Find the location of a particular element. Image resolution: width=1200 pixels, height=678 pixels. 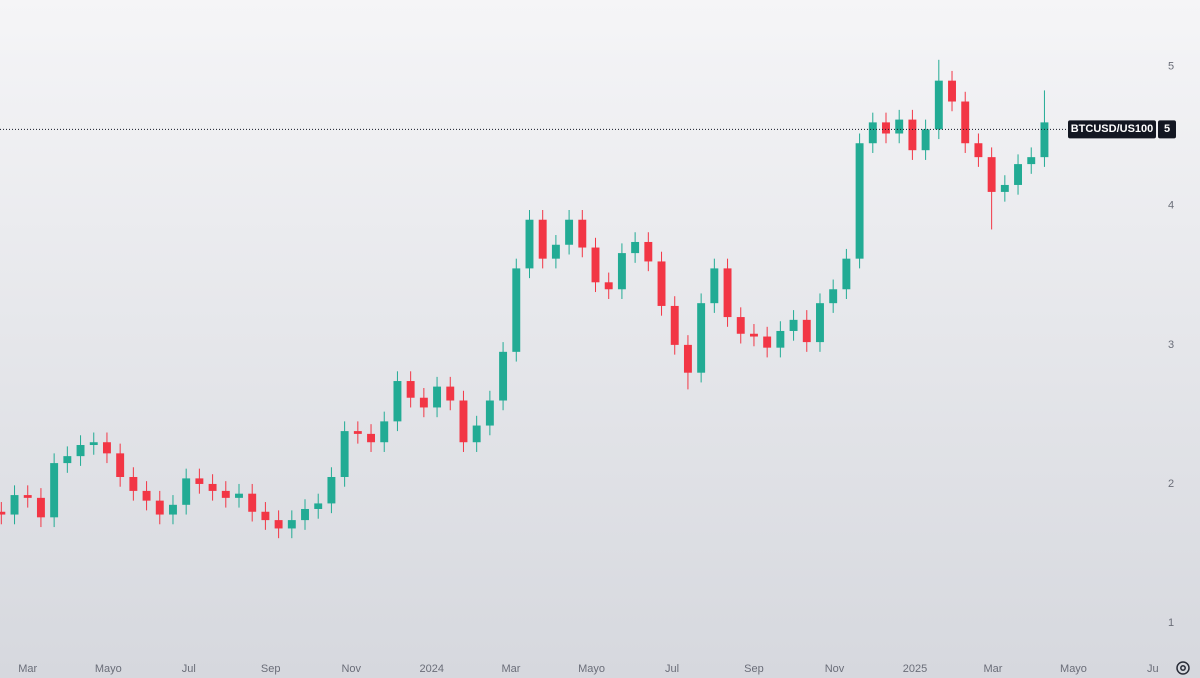

y-tick-label: 4 is located at coordinates (1171, 206).